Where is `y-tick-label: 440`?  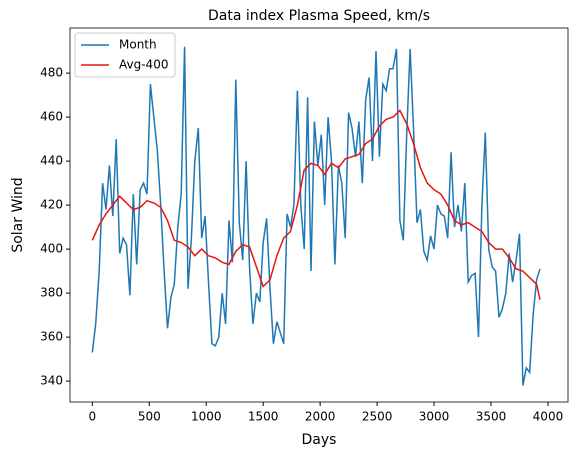 y-tick-label: 440 is located at coordinates (51, 161).